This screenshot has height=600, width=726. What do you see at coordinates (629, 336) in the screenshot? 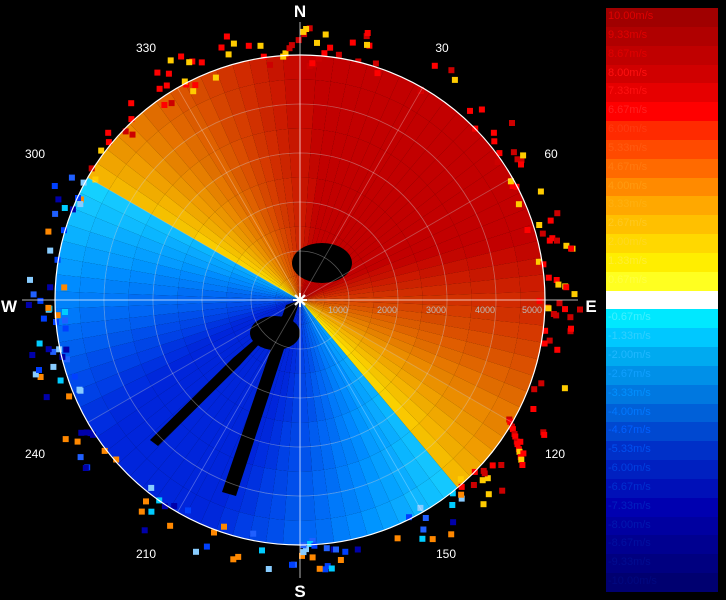
I see `legend-label: -1.33m/s` at bounding box center [629, 336].